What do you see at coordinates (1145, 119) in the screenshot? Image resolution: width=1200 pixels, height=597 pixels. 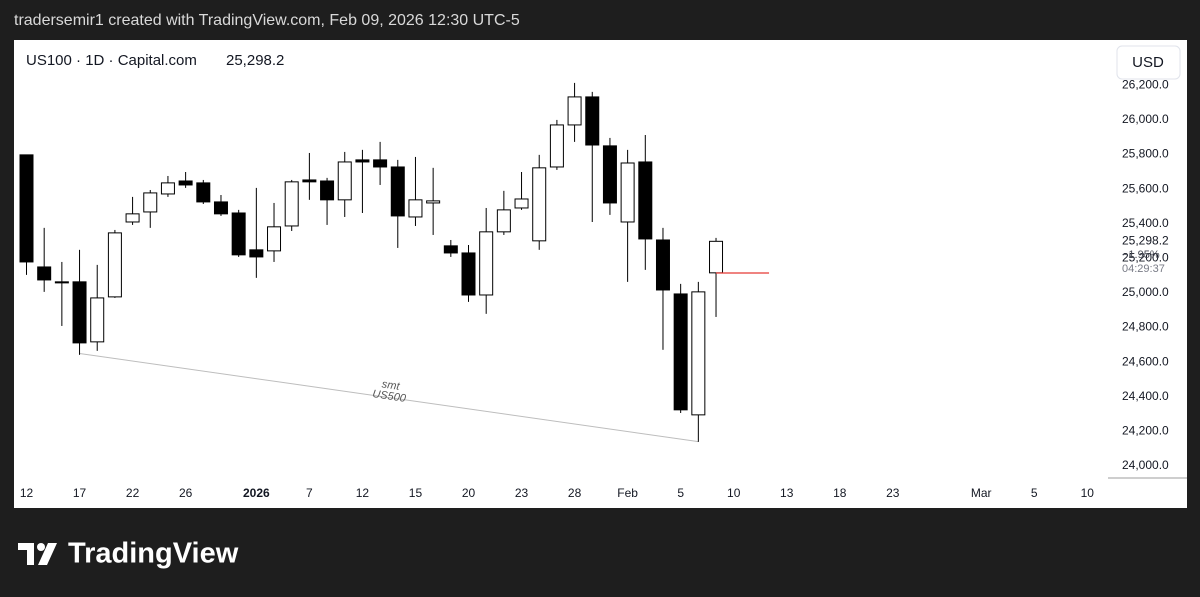 I see `y-tick-label: 26,000.0` at bounding box center [1145, 119].